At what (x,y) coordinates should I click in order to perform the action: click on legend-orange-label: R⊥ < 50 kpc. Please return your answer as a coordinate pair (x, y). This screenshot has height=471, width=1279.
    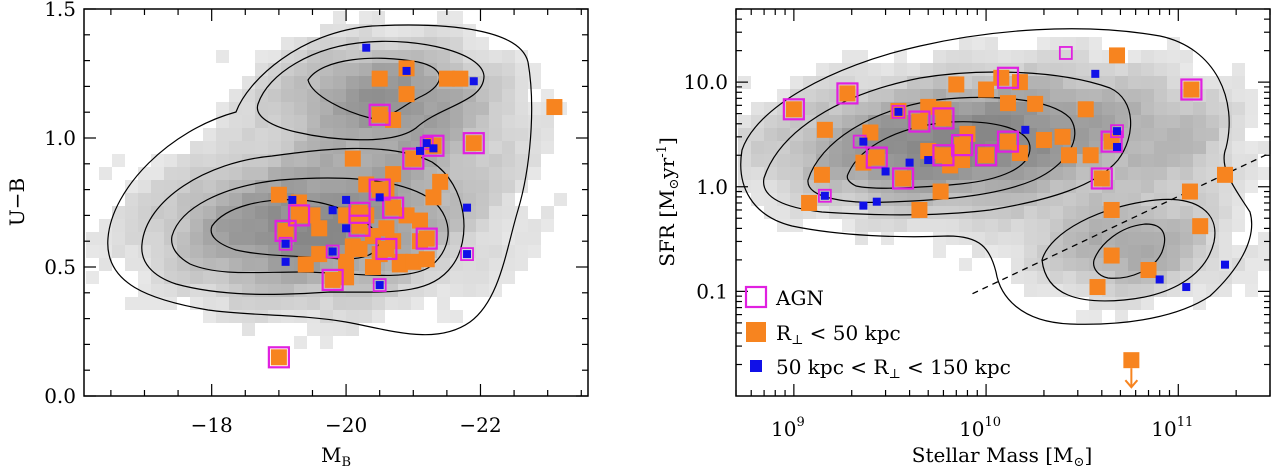
    Looking at the image, I should click on (838, 334).